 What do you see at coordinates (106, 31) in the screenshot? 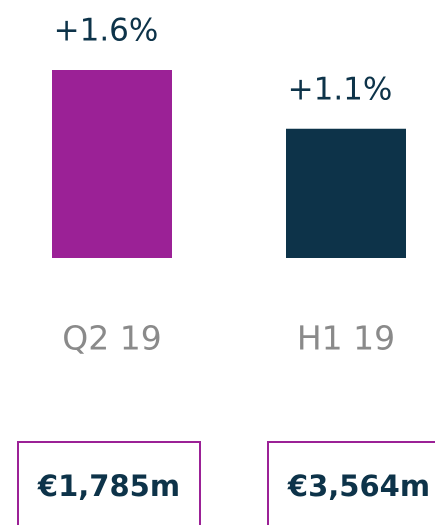
I see `value-label: +1.6%` at bounding box center [106, 31].